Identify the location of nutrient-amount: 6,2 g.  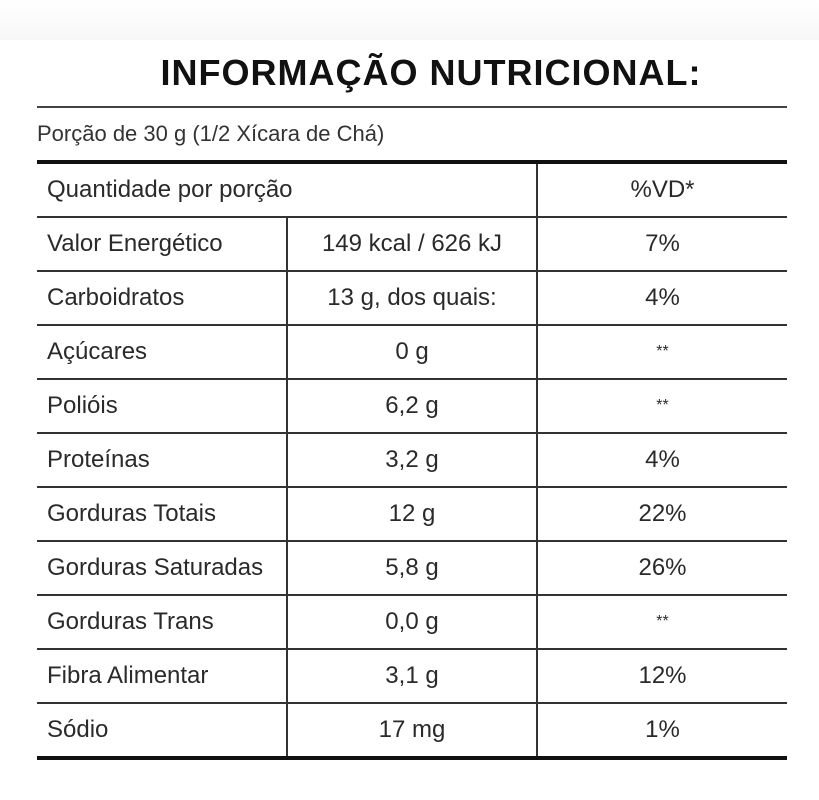
(412, 406).